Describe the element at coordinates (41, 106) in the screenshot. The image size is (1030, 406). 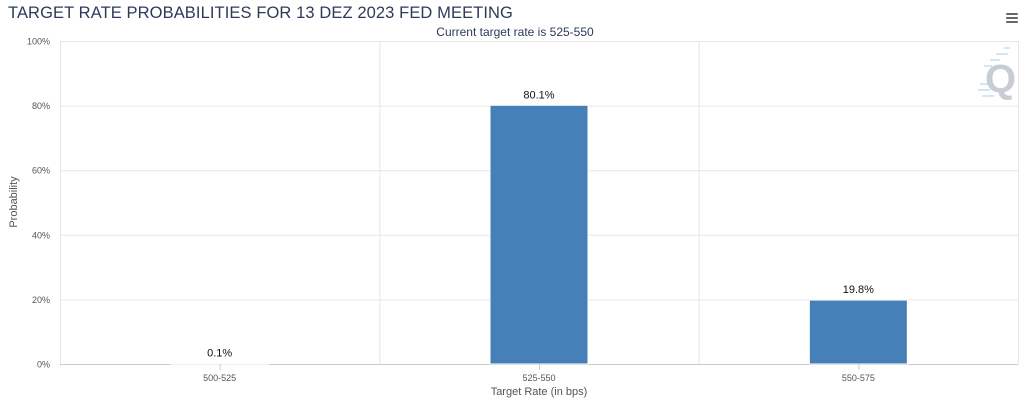
I see `y-tick-label: 80%` at that location.